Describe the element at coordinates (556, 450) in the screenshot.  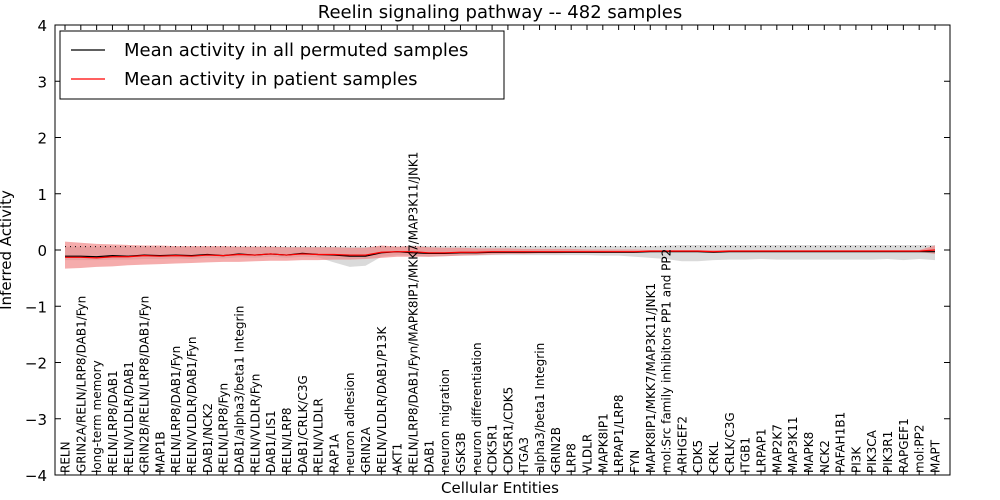
I see `x-tick-label: GRIN2B` at that location.